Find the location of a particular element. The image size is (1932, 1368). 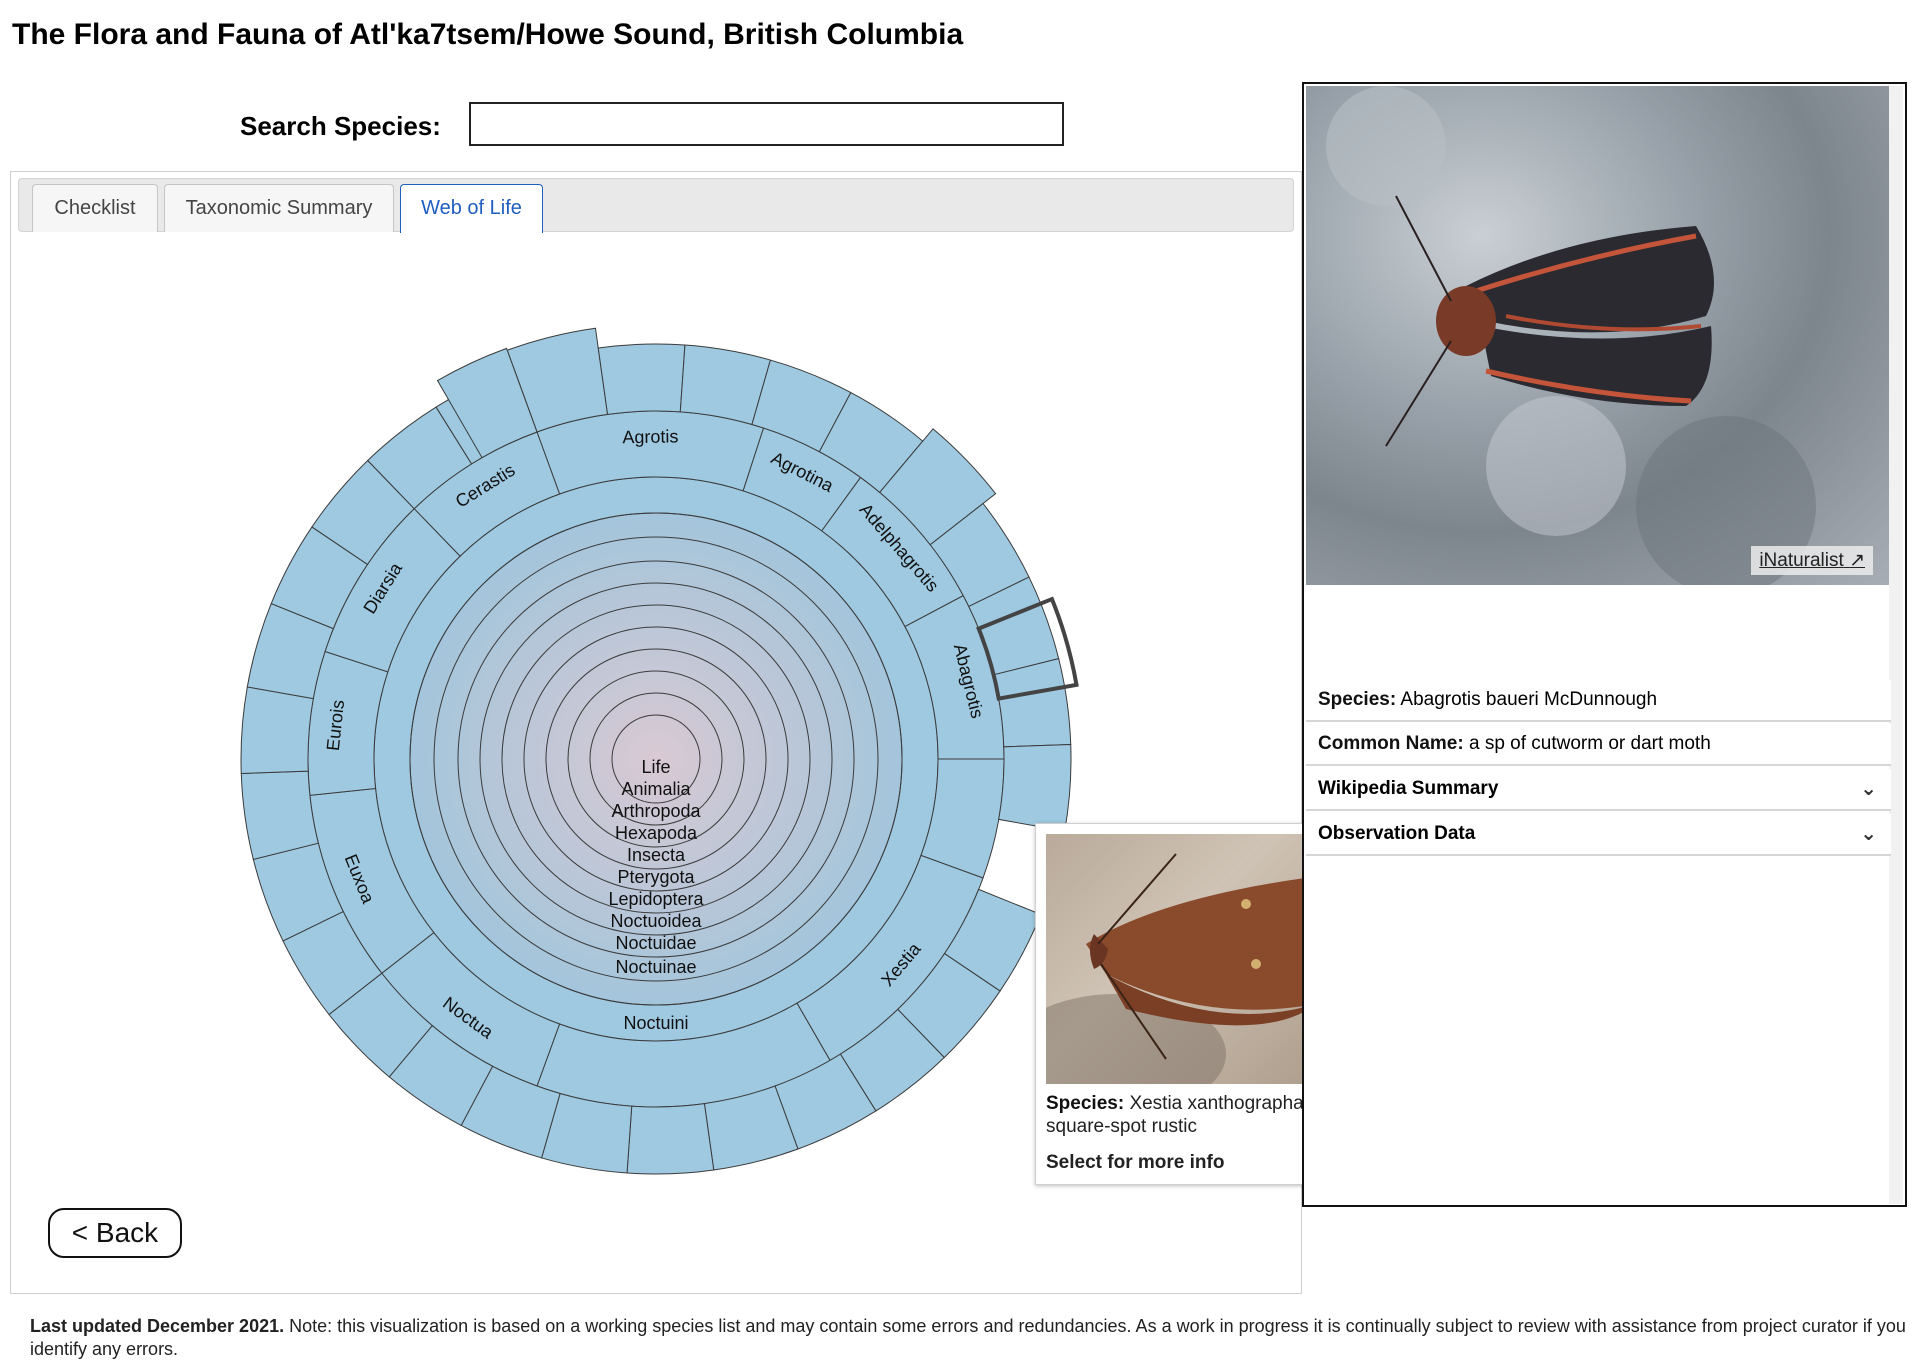

ring-level is located at coordinates (656, 759).